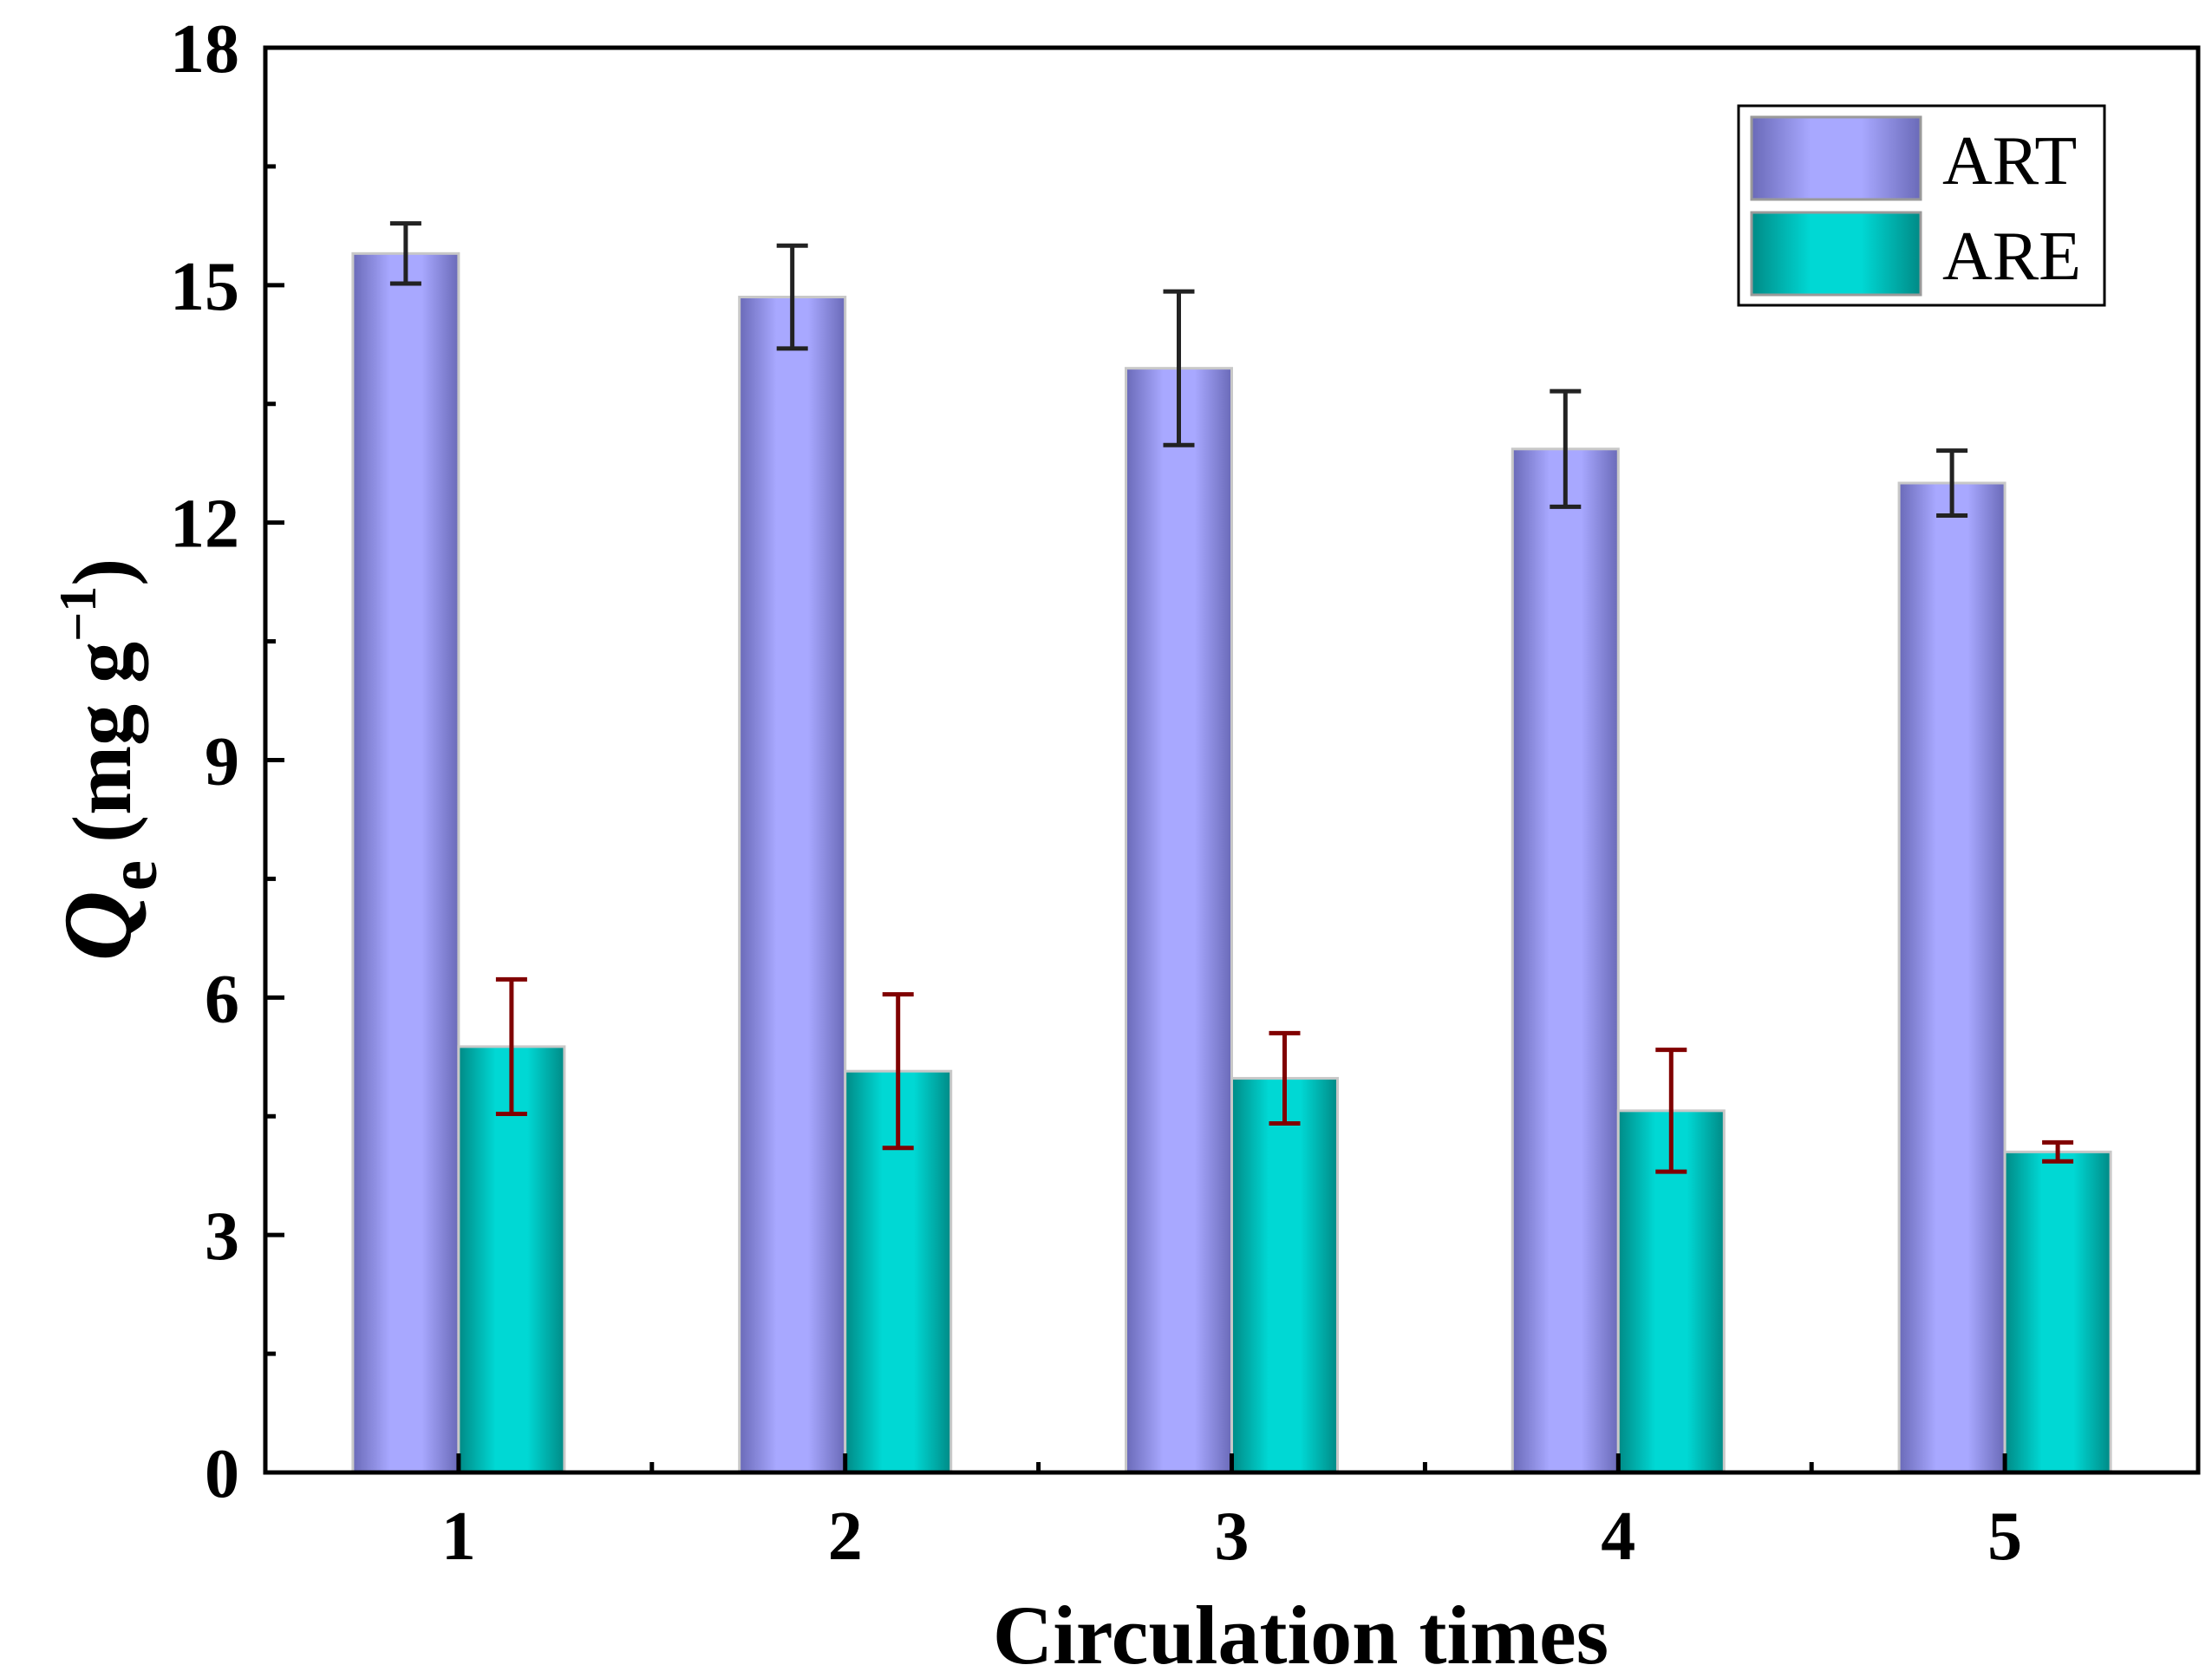 Image resolution: width=2212 pixels, height=1678 pixels. Describe the element at coordinates (2011, 257) in the screenshot. I see `legend-label-are: ARE` at that location.